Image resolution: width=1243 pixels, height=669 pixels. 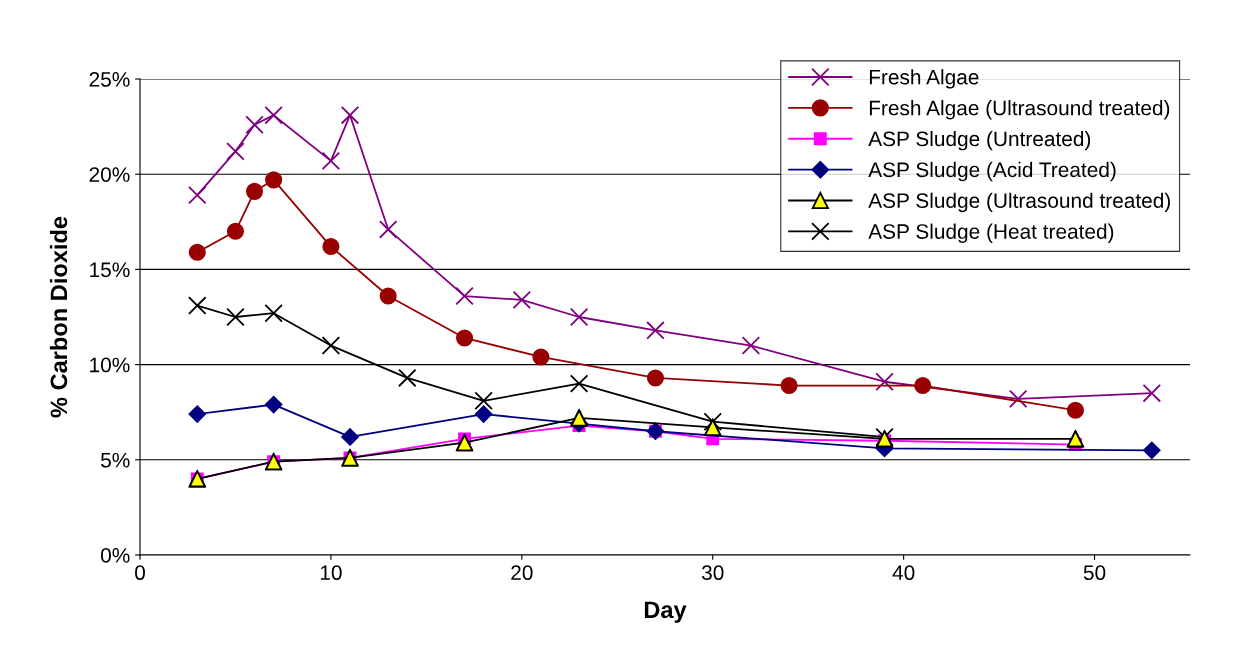 I want to click on y-tick-label: 20%, so click(x=109, y=174).